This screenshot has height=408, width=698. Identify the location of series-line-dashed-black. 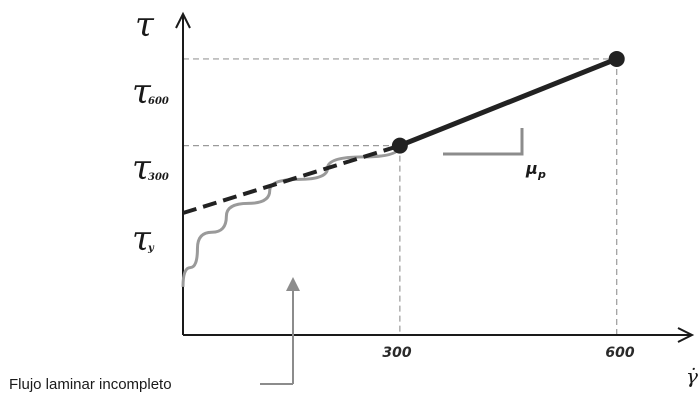
(291, 179).